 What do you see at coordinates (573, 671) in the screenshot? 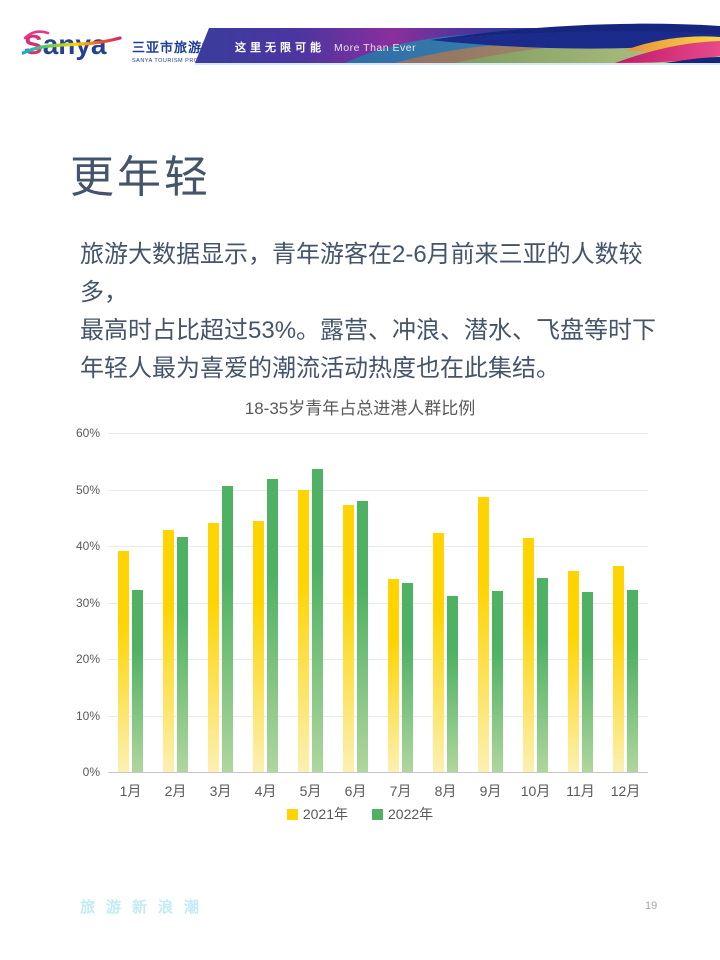
I see `bar-2021年-11月` at bounding box center [573, 671].